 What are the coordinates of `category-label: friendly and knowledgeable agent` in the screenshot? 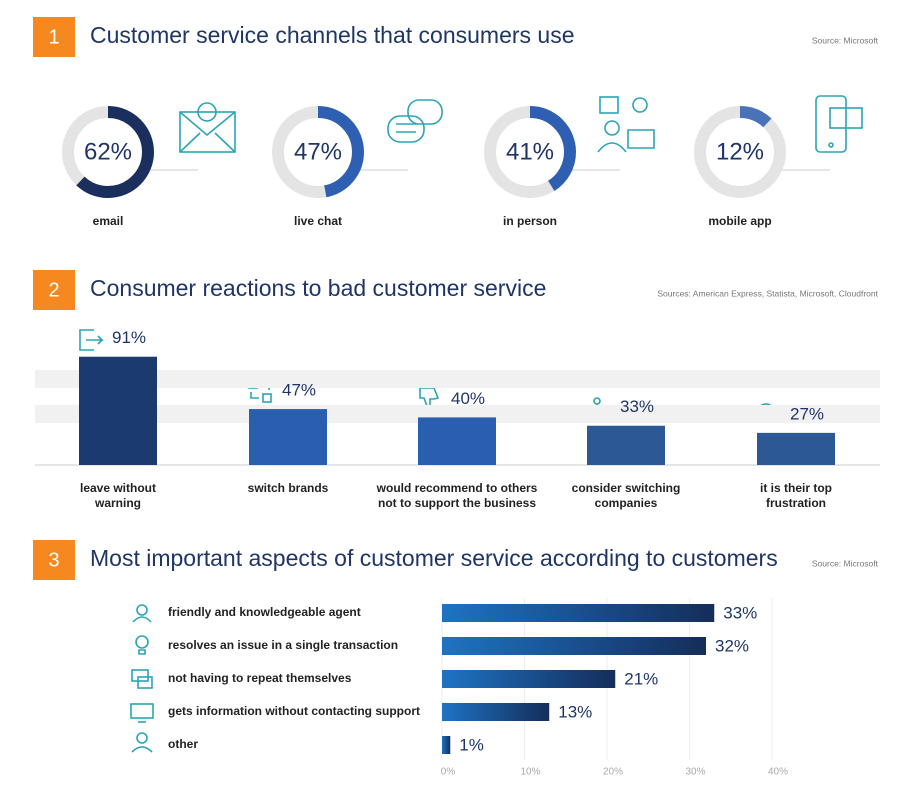 It's located at (264, 612).